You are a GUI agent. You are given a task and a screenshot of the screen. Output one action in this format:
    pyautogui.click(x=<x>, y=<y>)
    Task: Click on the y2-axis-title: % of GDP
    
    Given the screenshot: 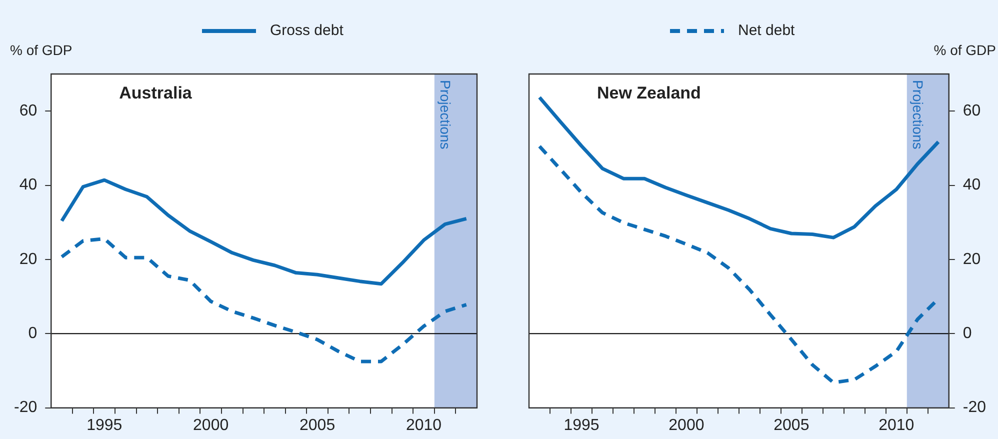 What is the action you would take?
    pyautogui.click(x=965, y=50)
    